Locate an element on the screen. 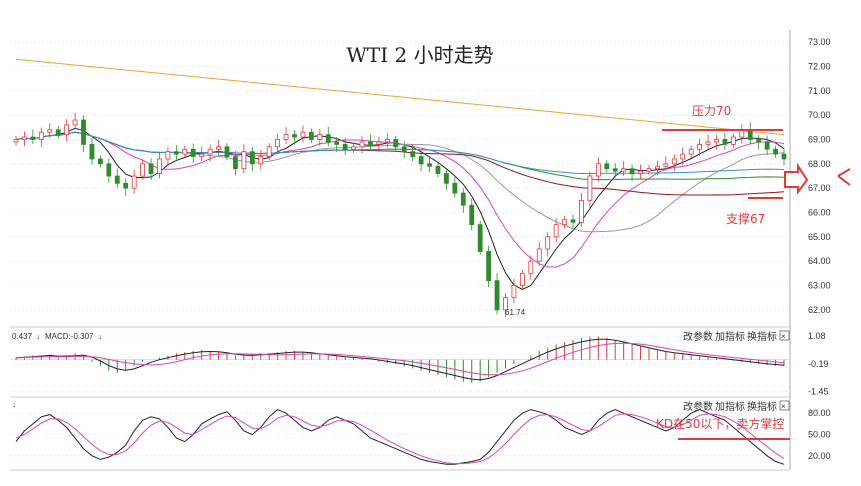  macd-close-button is located at coordinates (784, 335).